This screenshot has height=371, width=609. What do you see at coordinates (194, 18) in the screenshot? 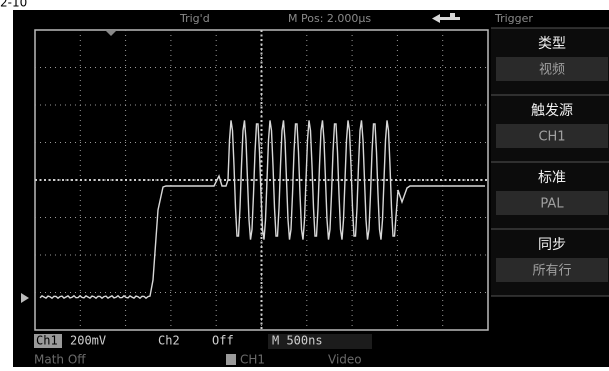
I see `trigger-status: Trig'd` at bounding box center [194, 18].